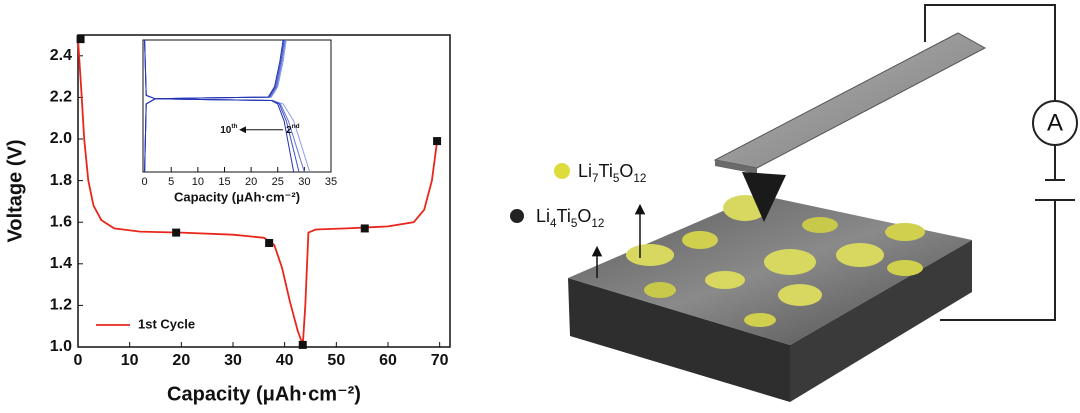  I want to click on ammeter, so click(1055, 123).